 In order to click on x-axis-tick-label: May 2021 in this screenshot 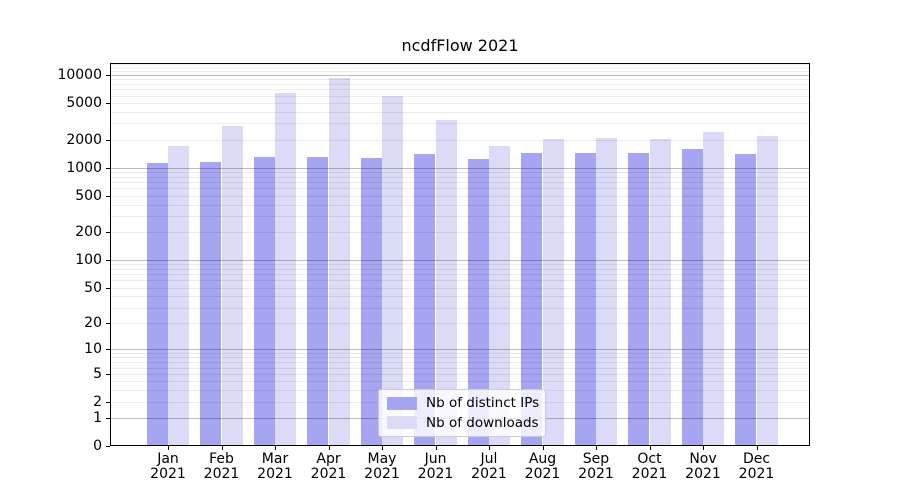, I will do `click(382, 467)`.